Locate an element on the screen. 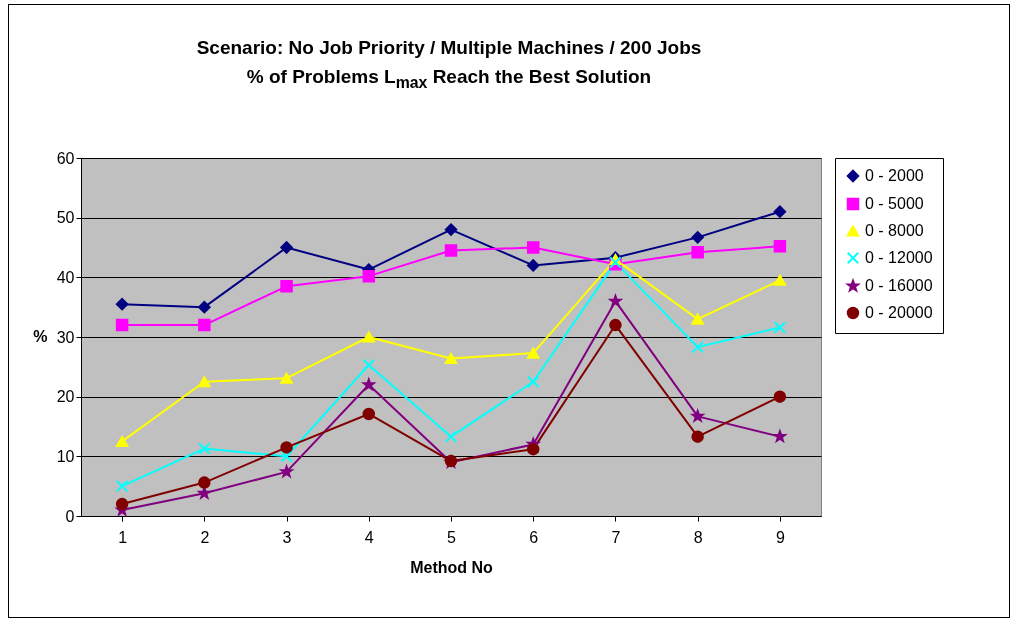  y-tick-label: 60 is located at coordinates (65, 158).